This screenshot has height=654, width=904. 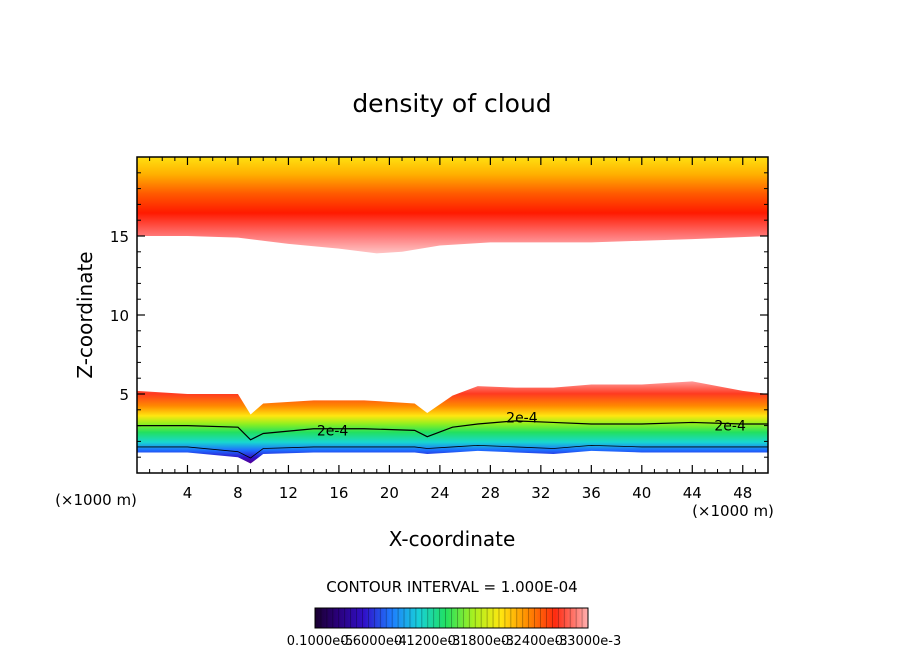 What do you see at coordinates (641, 493) in the screenshot?
I see `x-tick-label: 40` at bounding box center [641, 493].